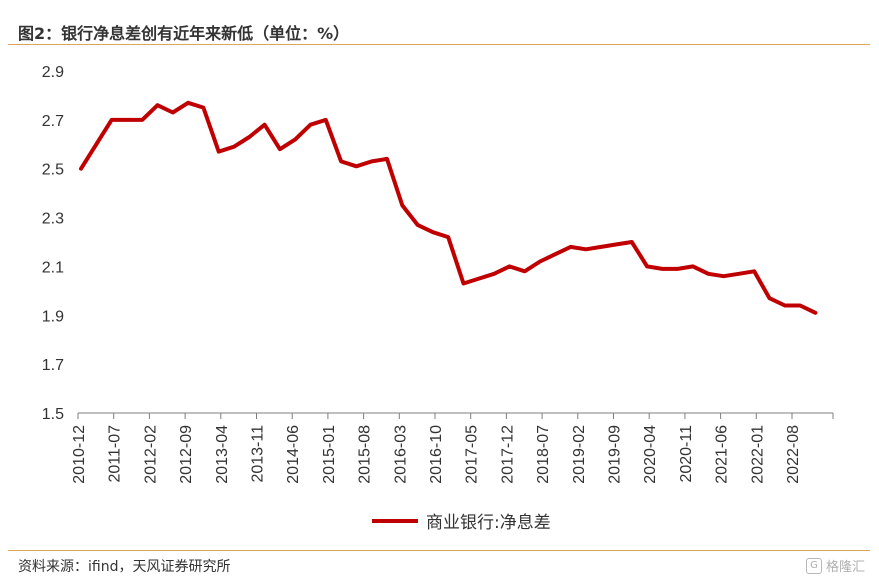 The height and width of the screenshot is (584, 879). What do you see at coordinates (258, 454) in the screenshot?
I see `x-tick-label: 2013-11` at bounding box center [258, 454].